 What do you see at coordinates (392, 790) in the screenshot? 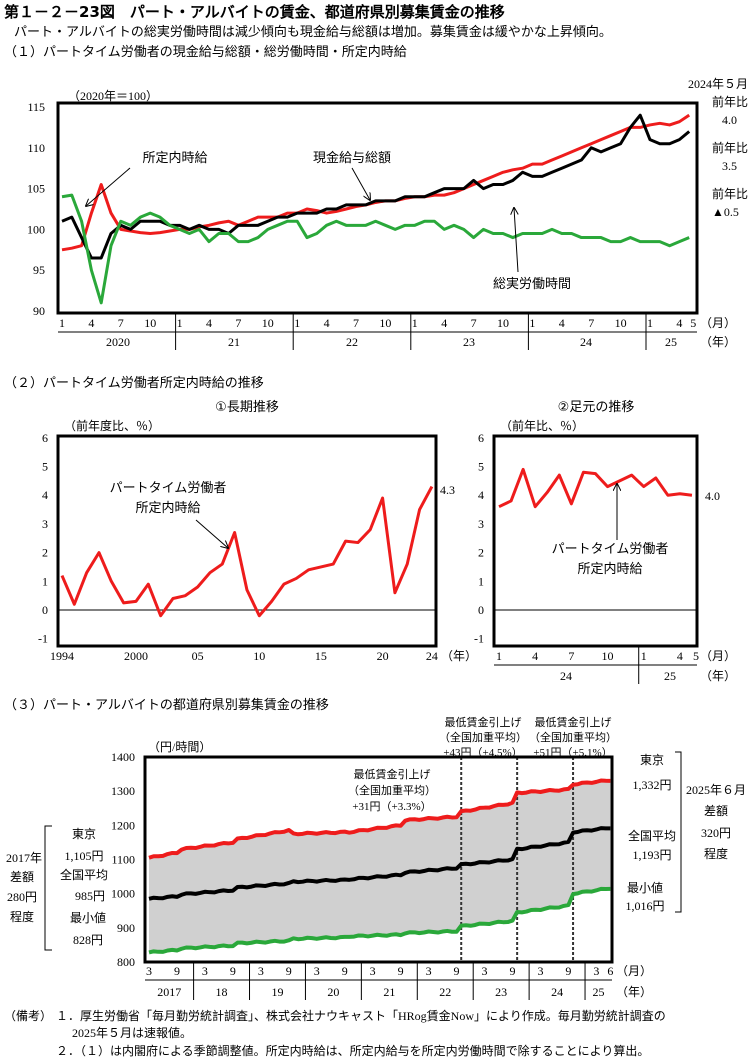
I see `annotation-2021: （全国加重平均）` at bounding box center [392, 790].